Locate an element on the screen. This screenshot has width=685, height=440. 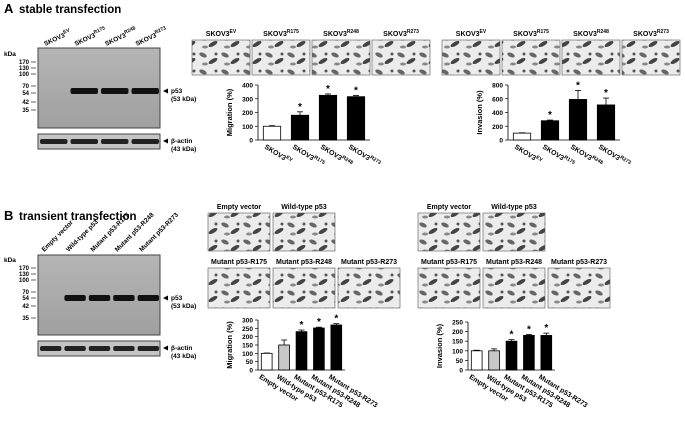
y-axis-label: Invasion (%) is located at coordinates (479, 112).